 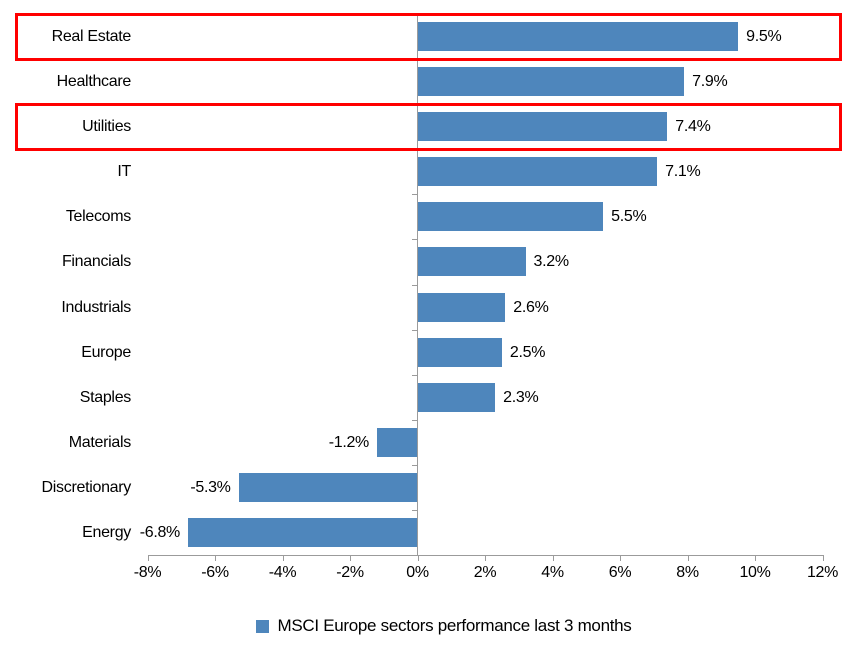 I want to click on value-label-industrials: 2.6%, so click(x=531, y=307).